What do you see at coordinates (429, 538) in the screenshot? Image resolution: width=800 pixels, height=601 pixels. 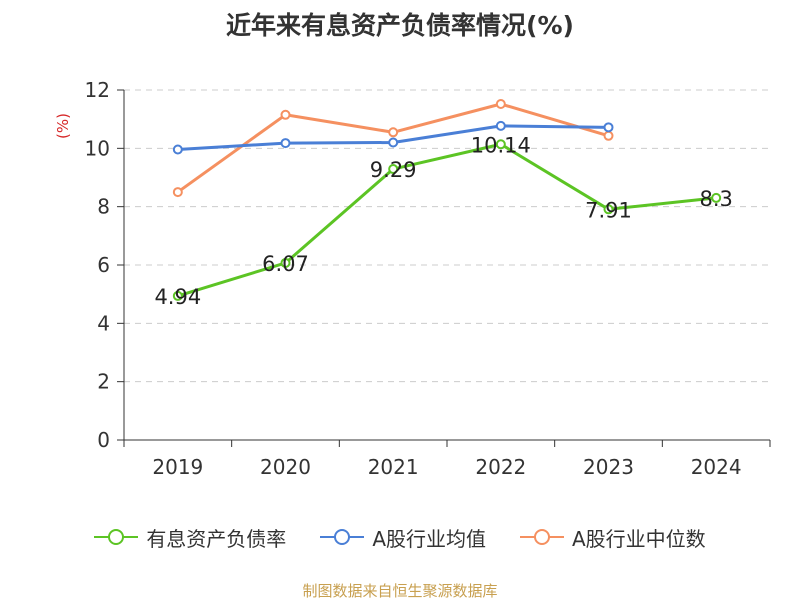 I see `legend-label: A股行业均值` at bounding box center [429, 538].